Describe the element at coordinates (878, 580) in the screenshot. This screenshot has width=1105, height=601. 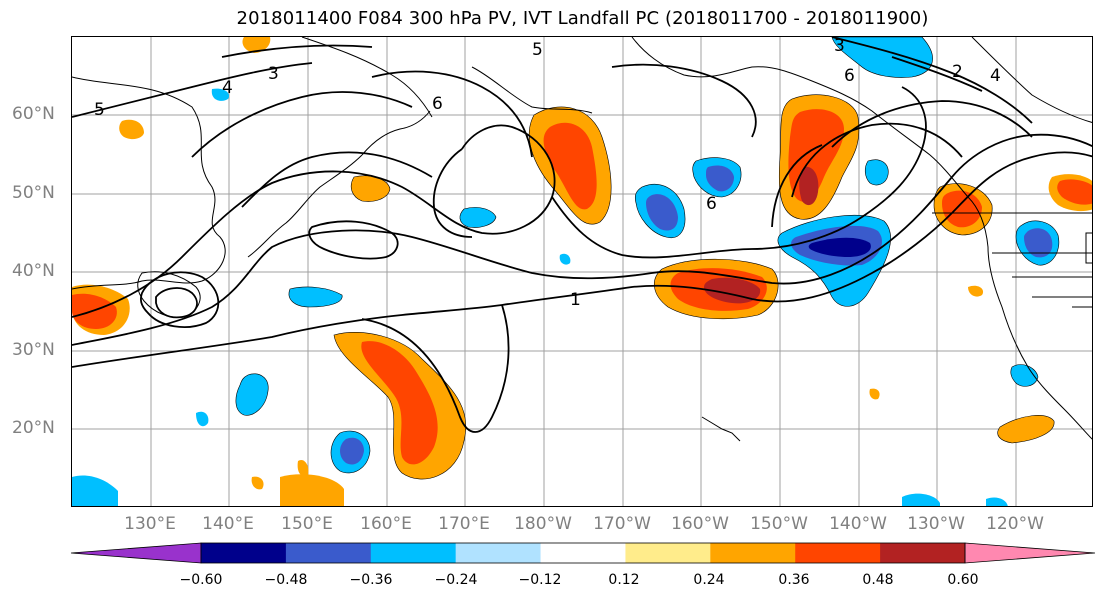
I see `colorbar-tick-label: 0.48` at that location.